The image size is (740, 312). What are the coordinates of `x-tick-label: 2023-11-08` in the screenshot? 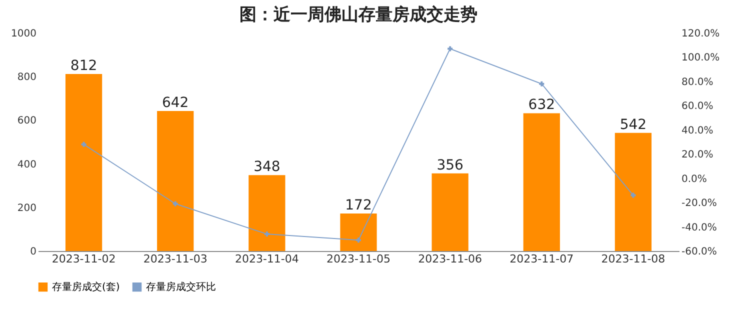 It's located at (633, 259).